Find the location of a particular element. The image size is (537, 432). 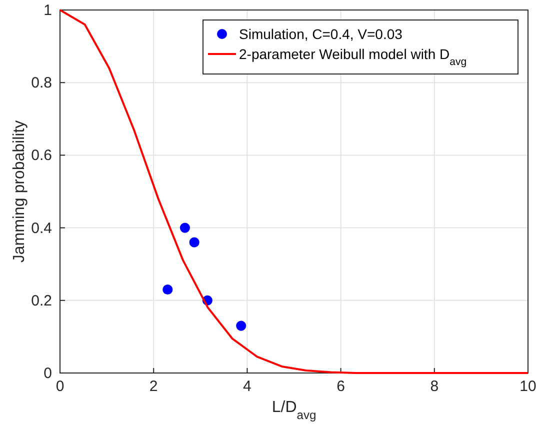

x-tick-label: 10 is located at coordinates (528, 386).